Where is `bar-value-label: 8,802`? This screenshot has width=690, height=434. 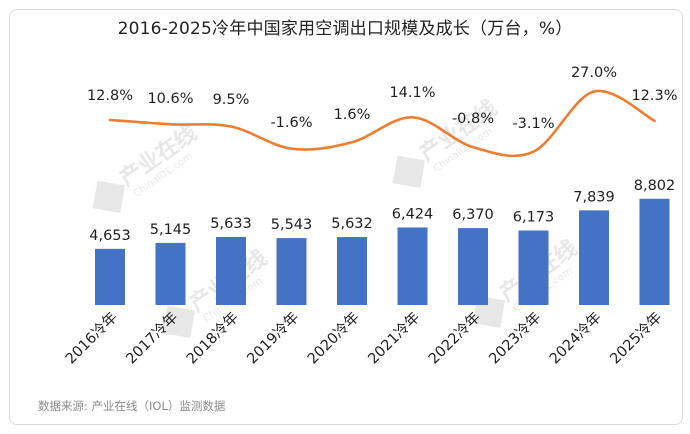
bar-value-label: 8,802 is located at coordinates (655, 186).